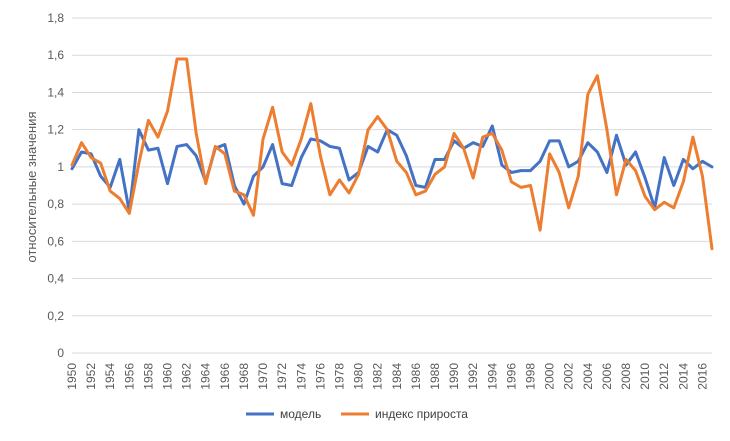 This screenshot has width=730, height=441. I want to click on x-tick-label: 1974, so click(301, 376).